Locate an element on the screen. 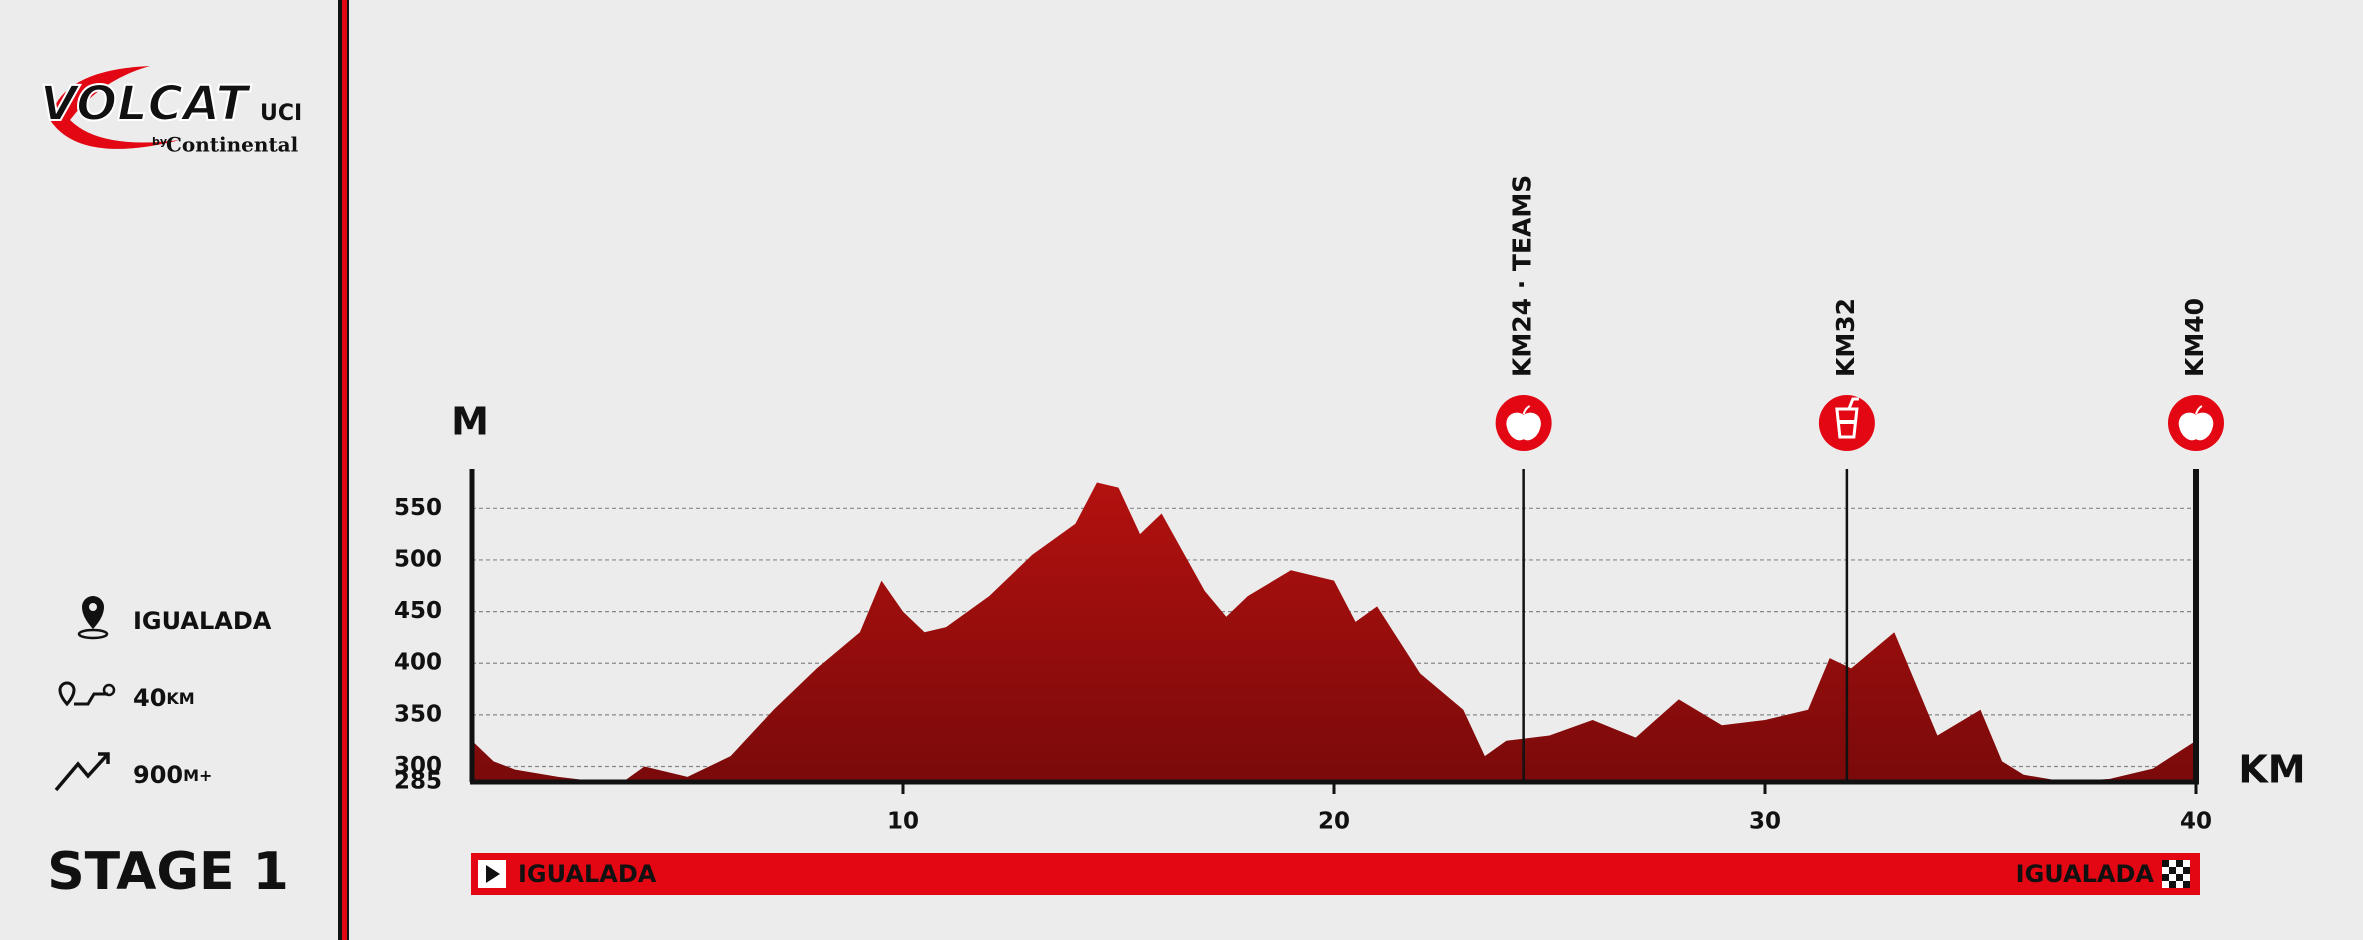 Image resolution: width=2363 pixels, height=940 pixels. start-icon is located at coordinates (493, 874).